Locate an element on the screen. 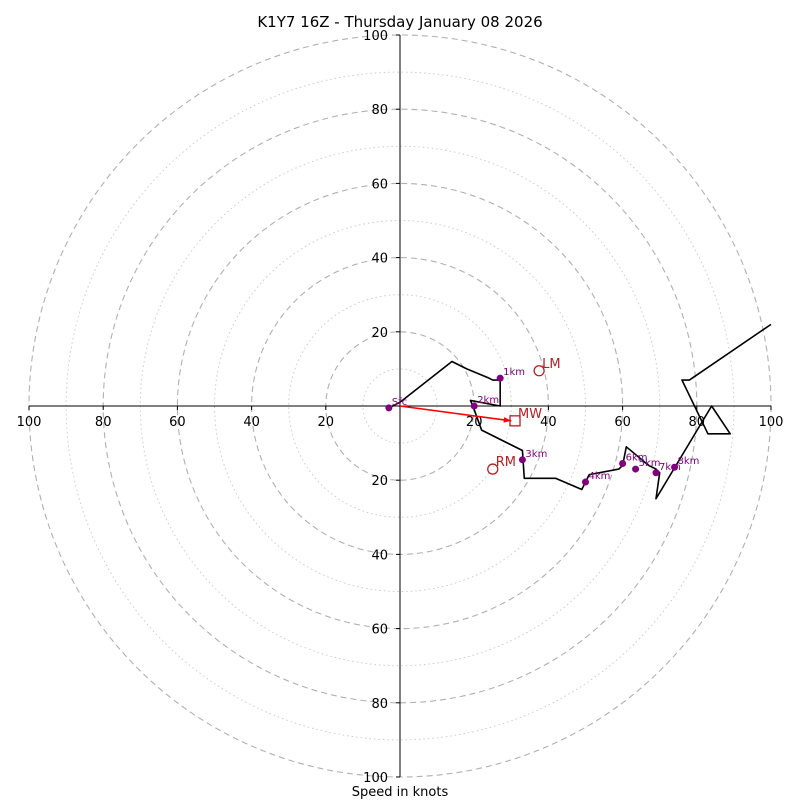 The height and width of the screenshot is (800, 800). height-label-1km: 1km is located at coordinates (514, 372).